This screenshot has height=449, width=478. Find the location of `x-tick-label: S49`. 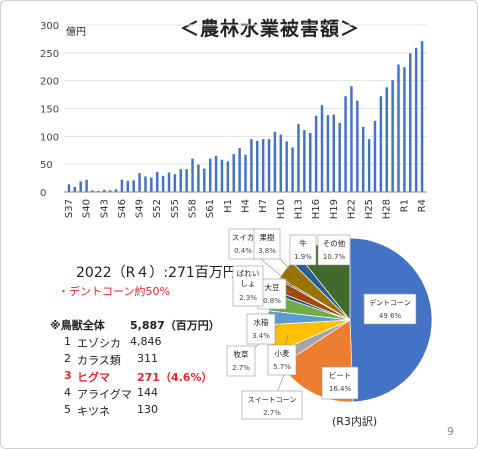

x-tick-label: S49 is located at coordinates (140, 208).